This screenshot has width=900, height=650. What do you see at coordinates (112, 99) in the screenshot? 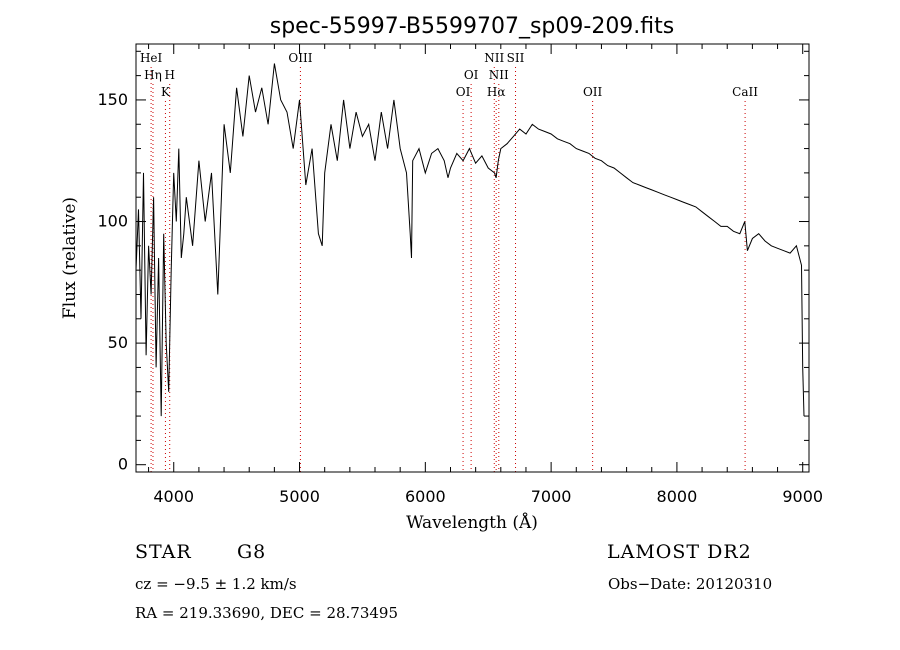
I see `y-tick-label: 150` at bounding box center [112, 99].